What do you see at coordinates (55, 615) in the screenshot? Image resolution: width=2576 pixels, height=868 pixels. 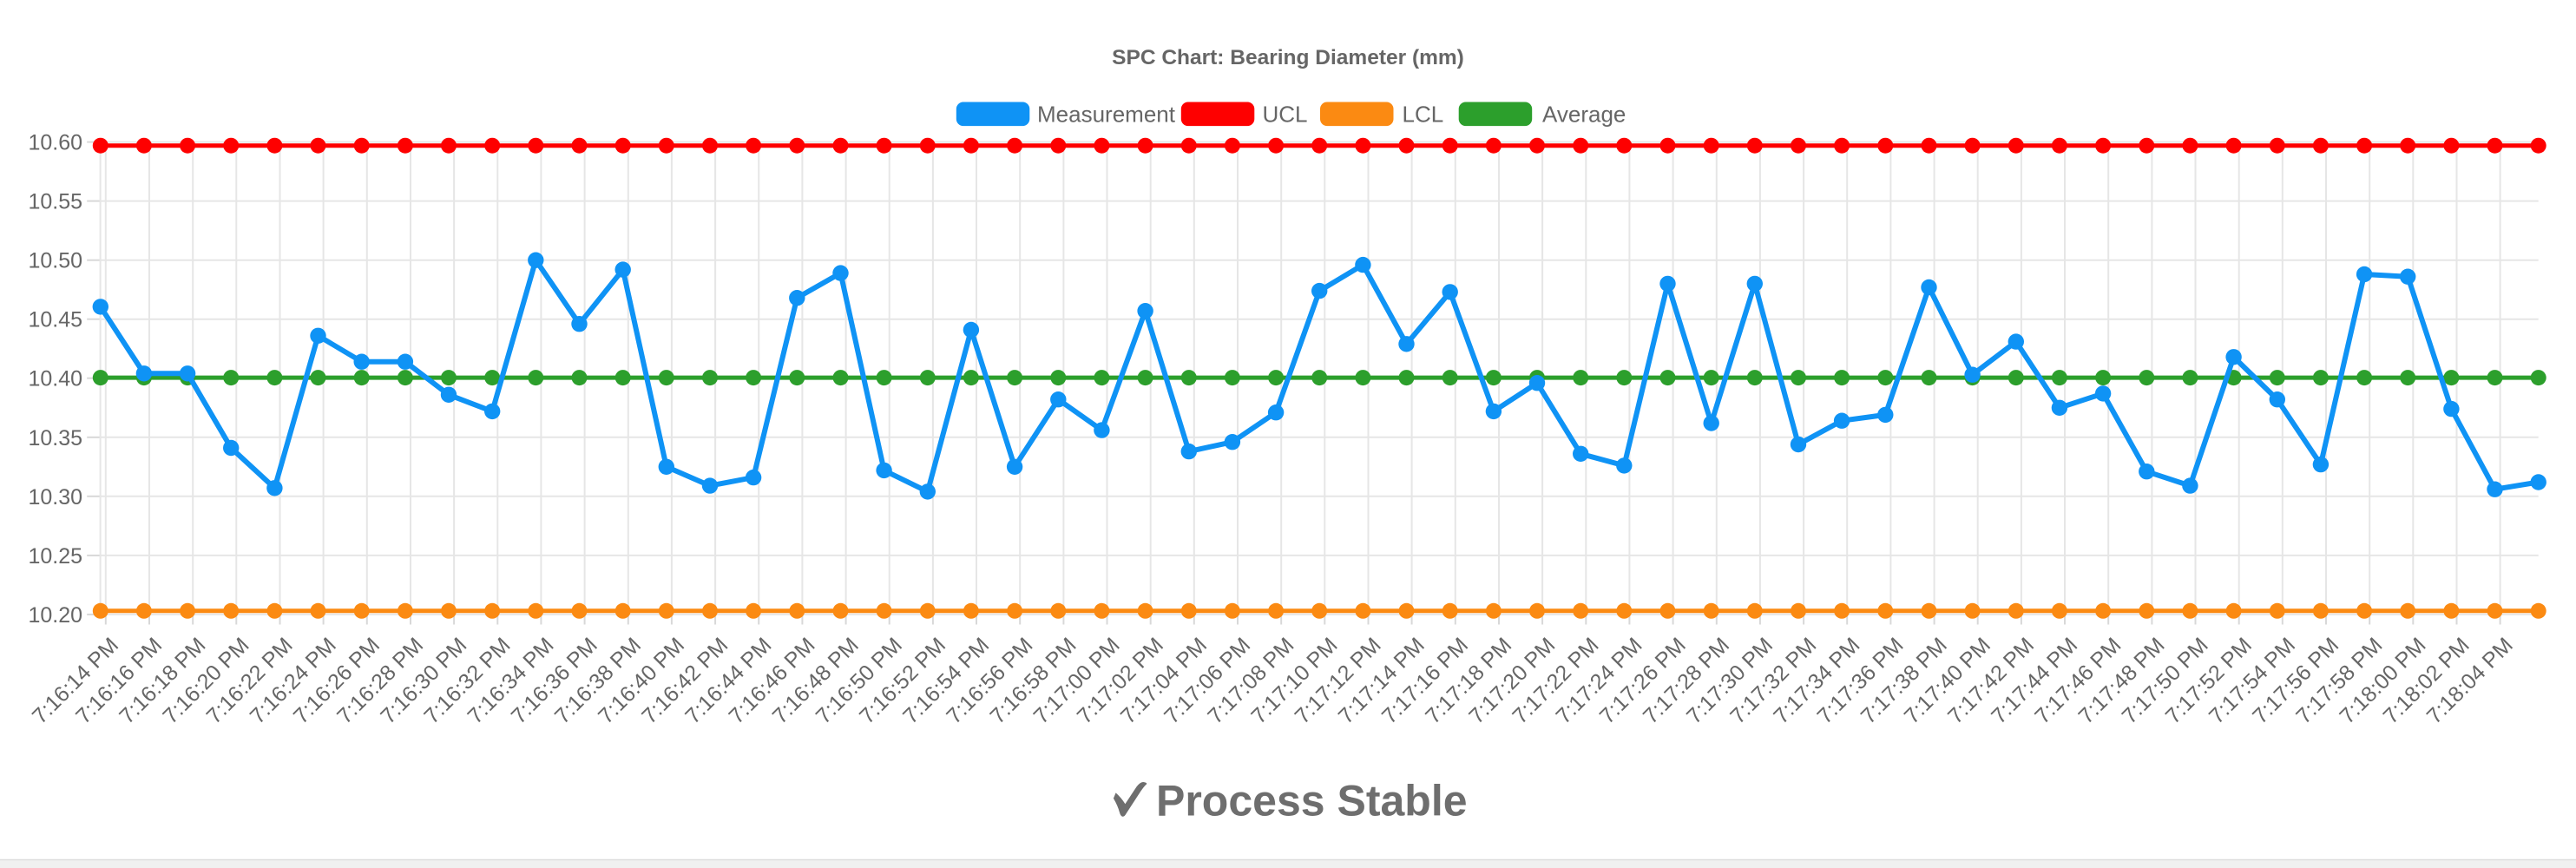 I see `svg-text: 10.20` at bounding box center [55, 615].